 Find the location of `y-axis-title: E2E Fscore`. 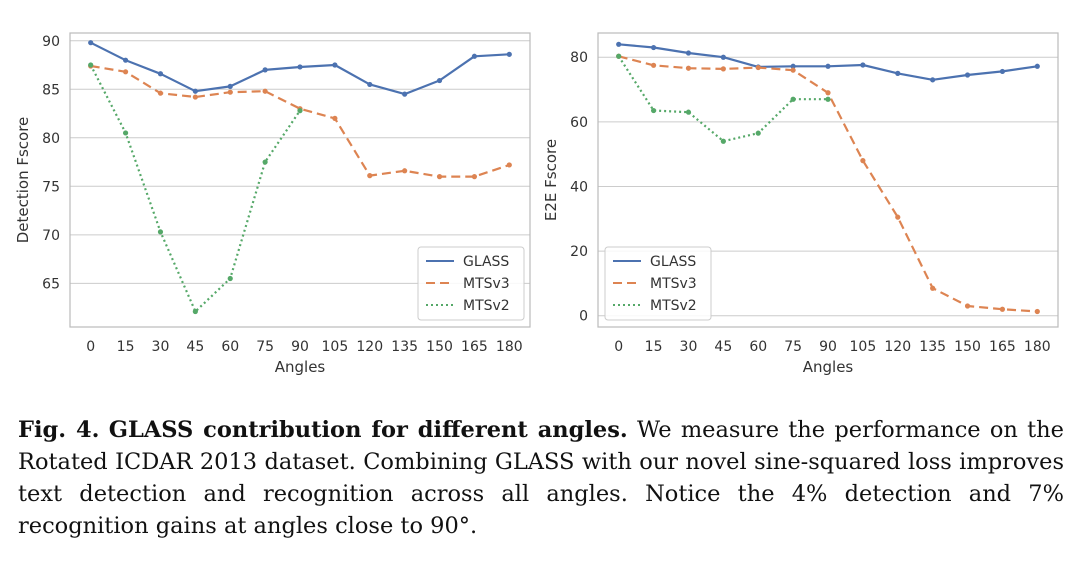

y-axis-title: E2E Fscore is located at coordinates (551, 180).